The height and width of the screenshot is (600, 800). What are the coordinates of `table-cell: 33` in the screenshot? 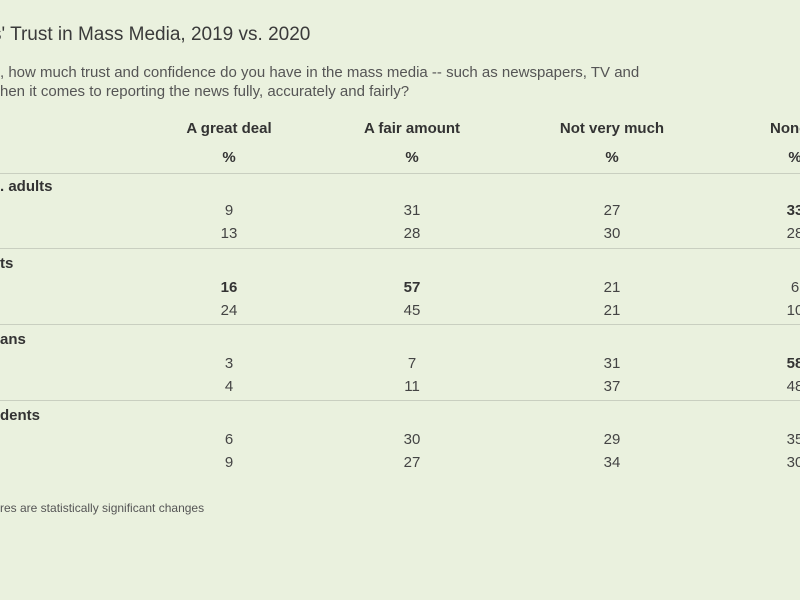 It's located at (793, 210).